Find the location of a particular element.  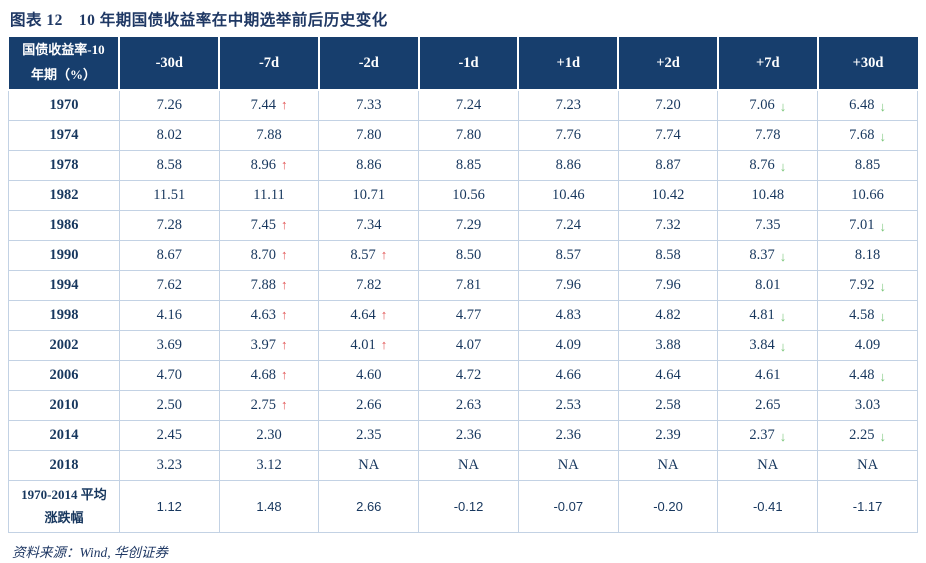

yield-cell: -0.07 is located at coordinates (568, 506).